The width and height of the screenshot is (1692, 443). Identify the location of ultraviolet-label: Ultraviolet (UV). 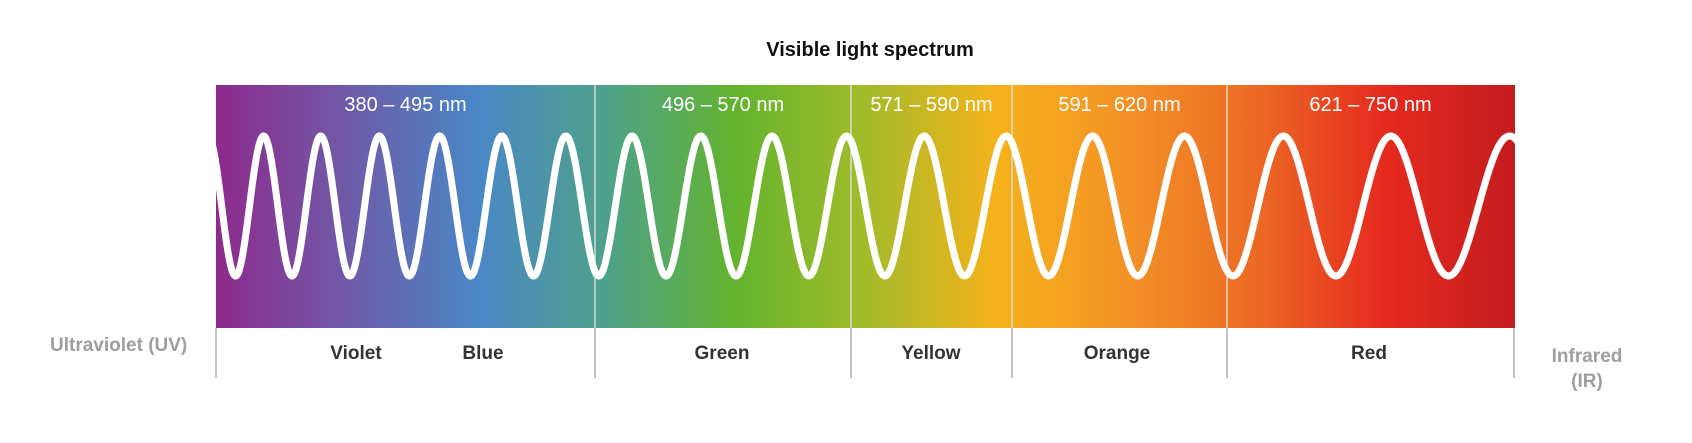
(119, 345).